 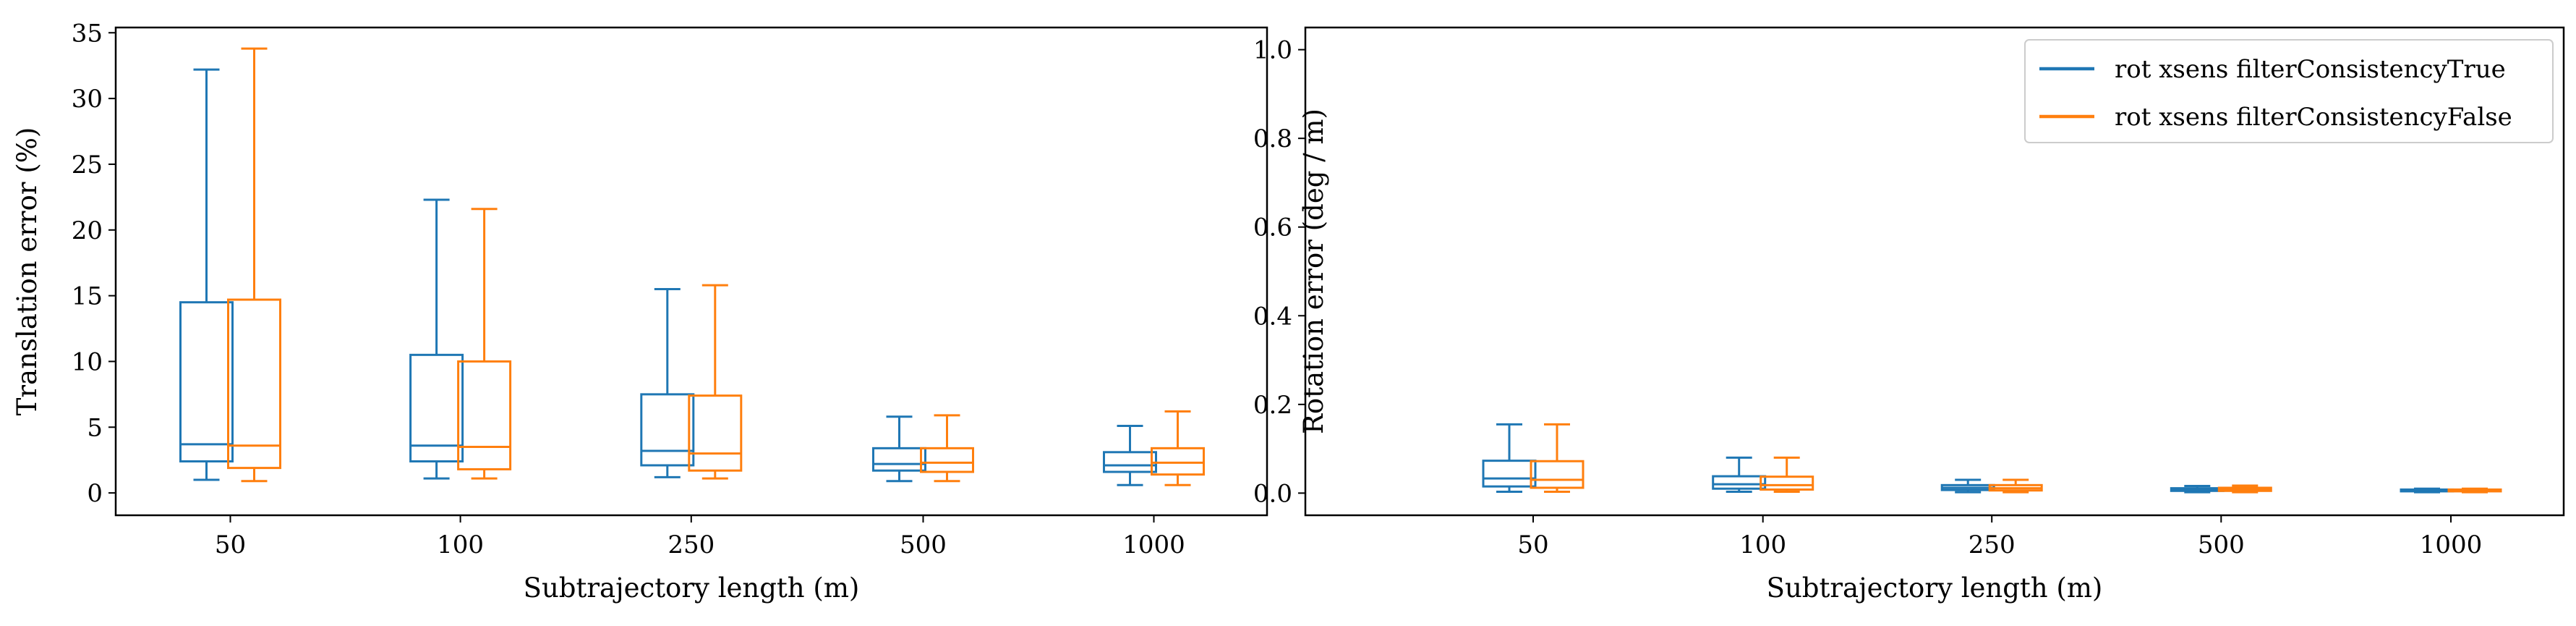 I want to click on box-1-s0-c1, so click(x=1740, y=475).